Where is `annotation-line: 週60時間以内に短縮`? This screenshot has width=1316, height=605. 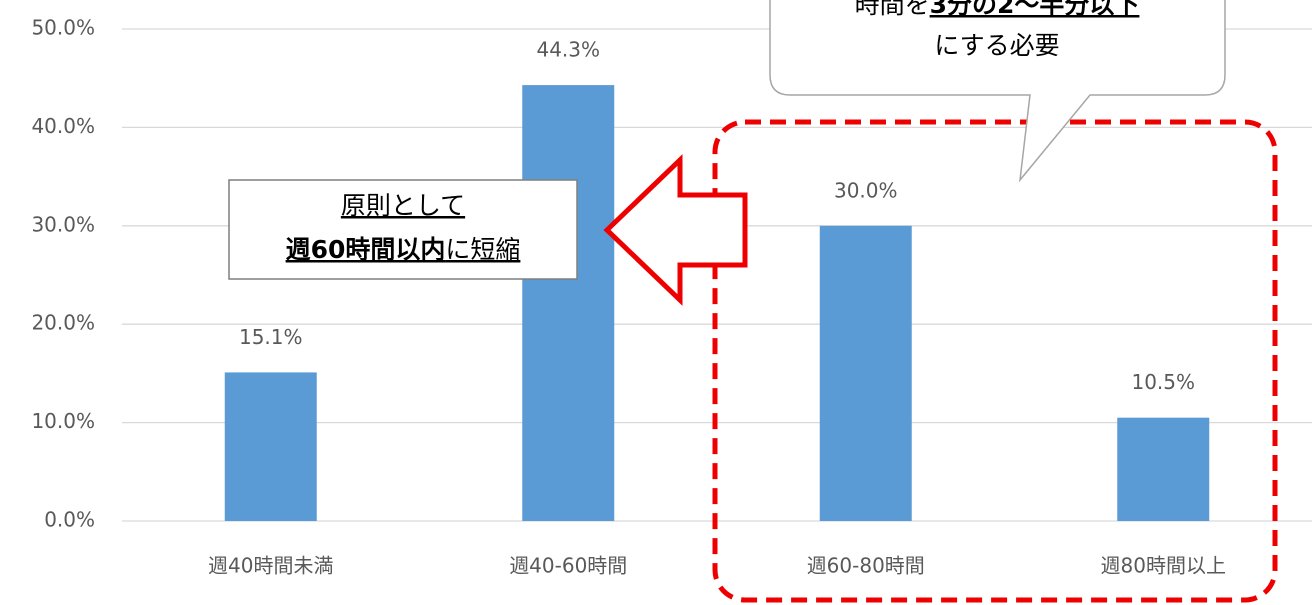
annotation-line: 週60時間以内に短縮 is located at coordinates (403, 249).